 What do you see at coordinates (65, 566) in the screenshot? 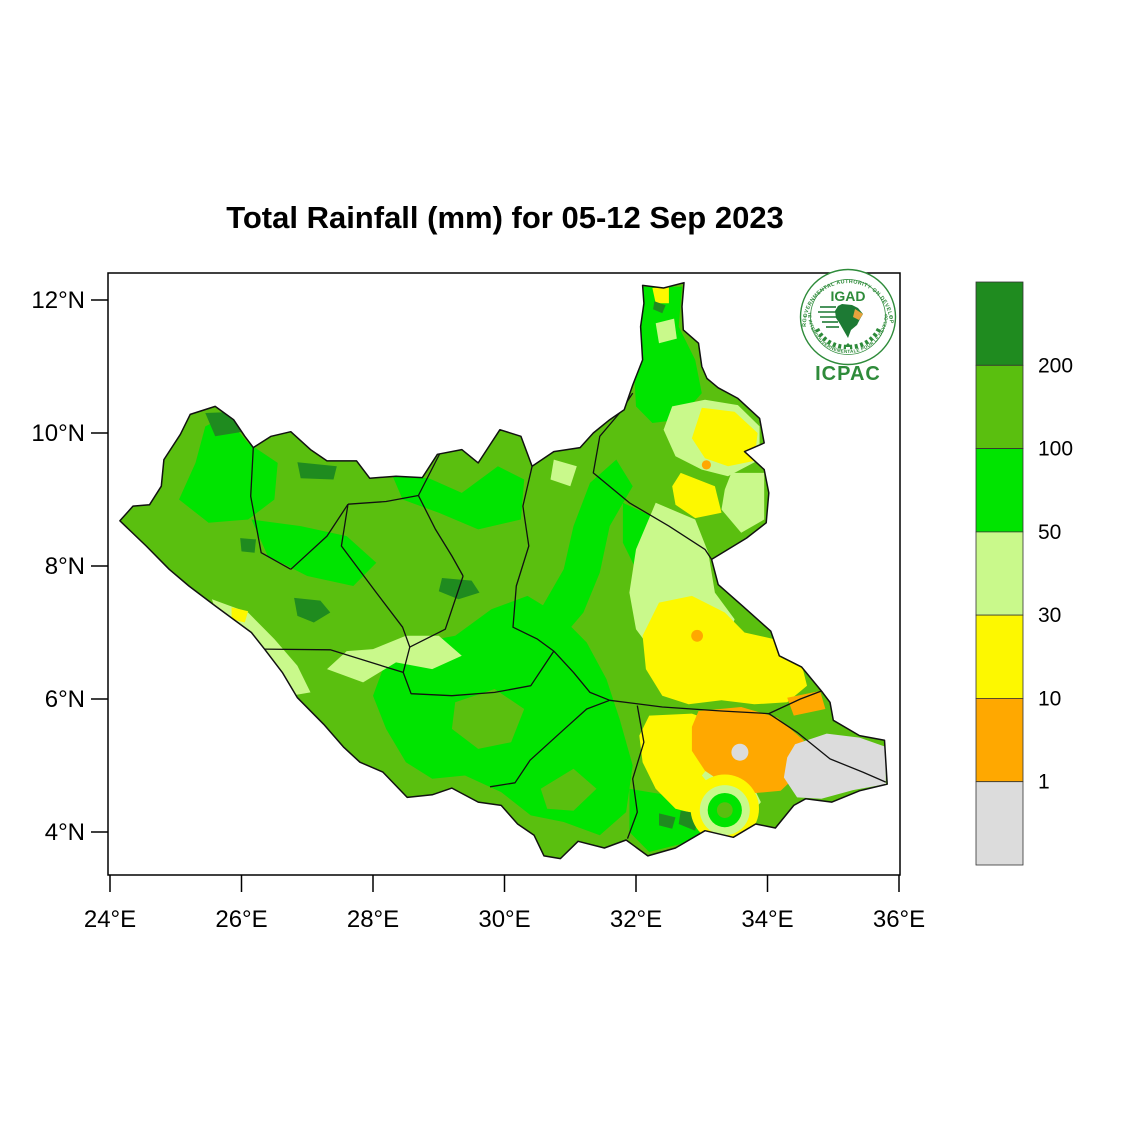
I see `y-tick-label: 8°N` at bounding box center [65, 566].